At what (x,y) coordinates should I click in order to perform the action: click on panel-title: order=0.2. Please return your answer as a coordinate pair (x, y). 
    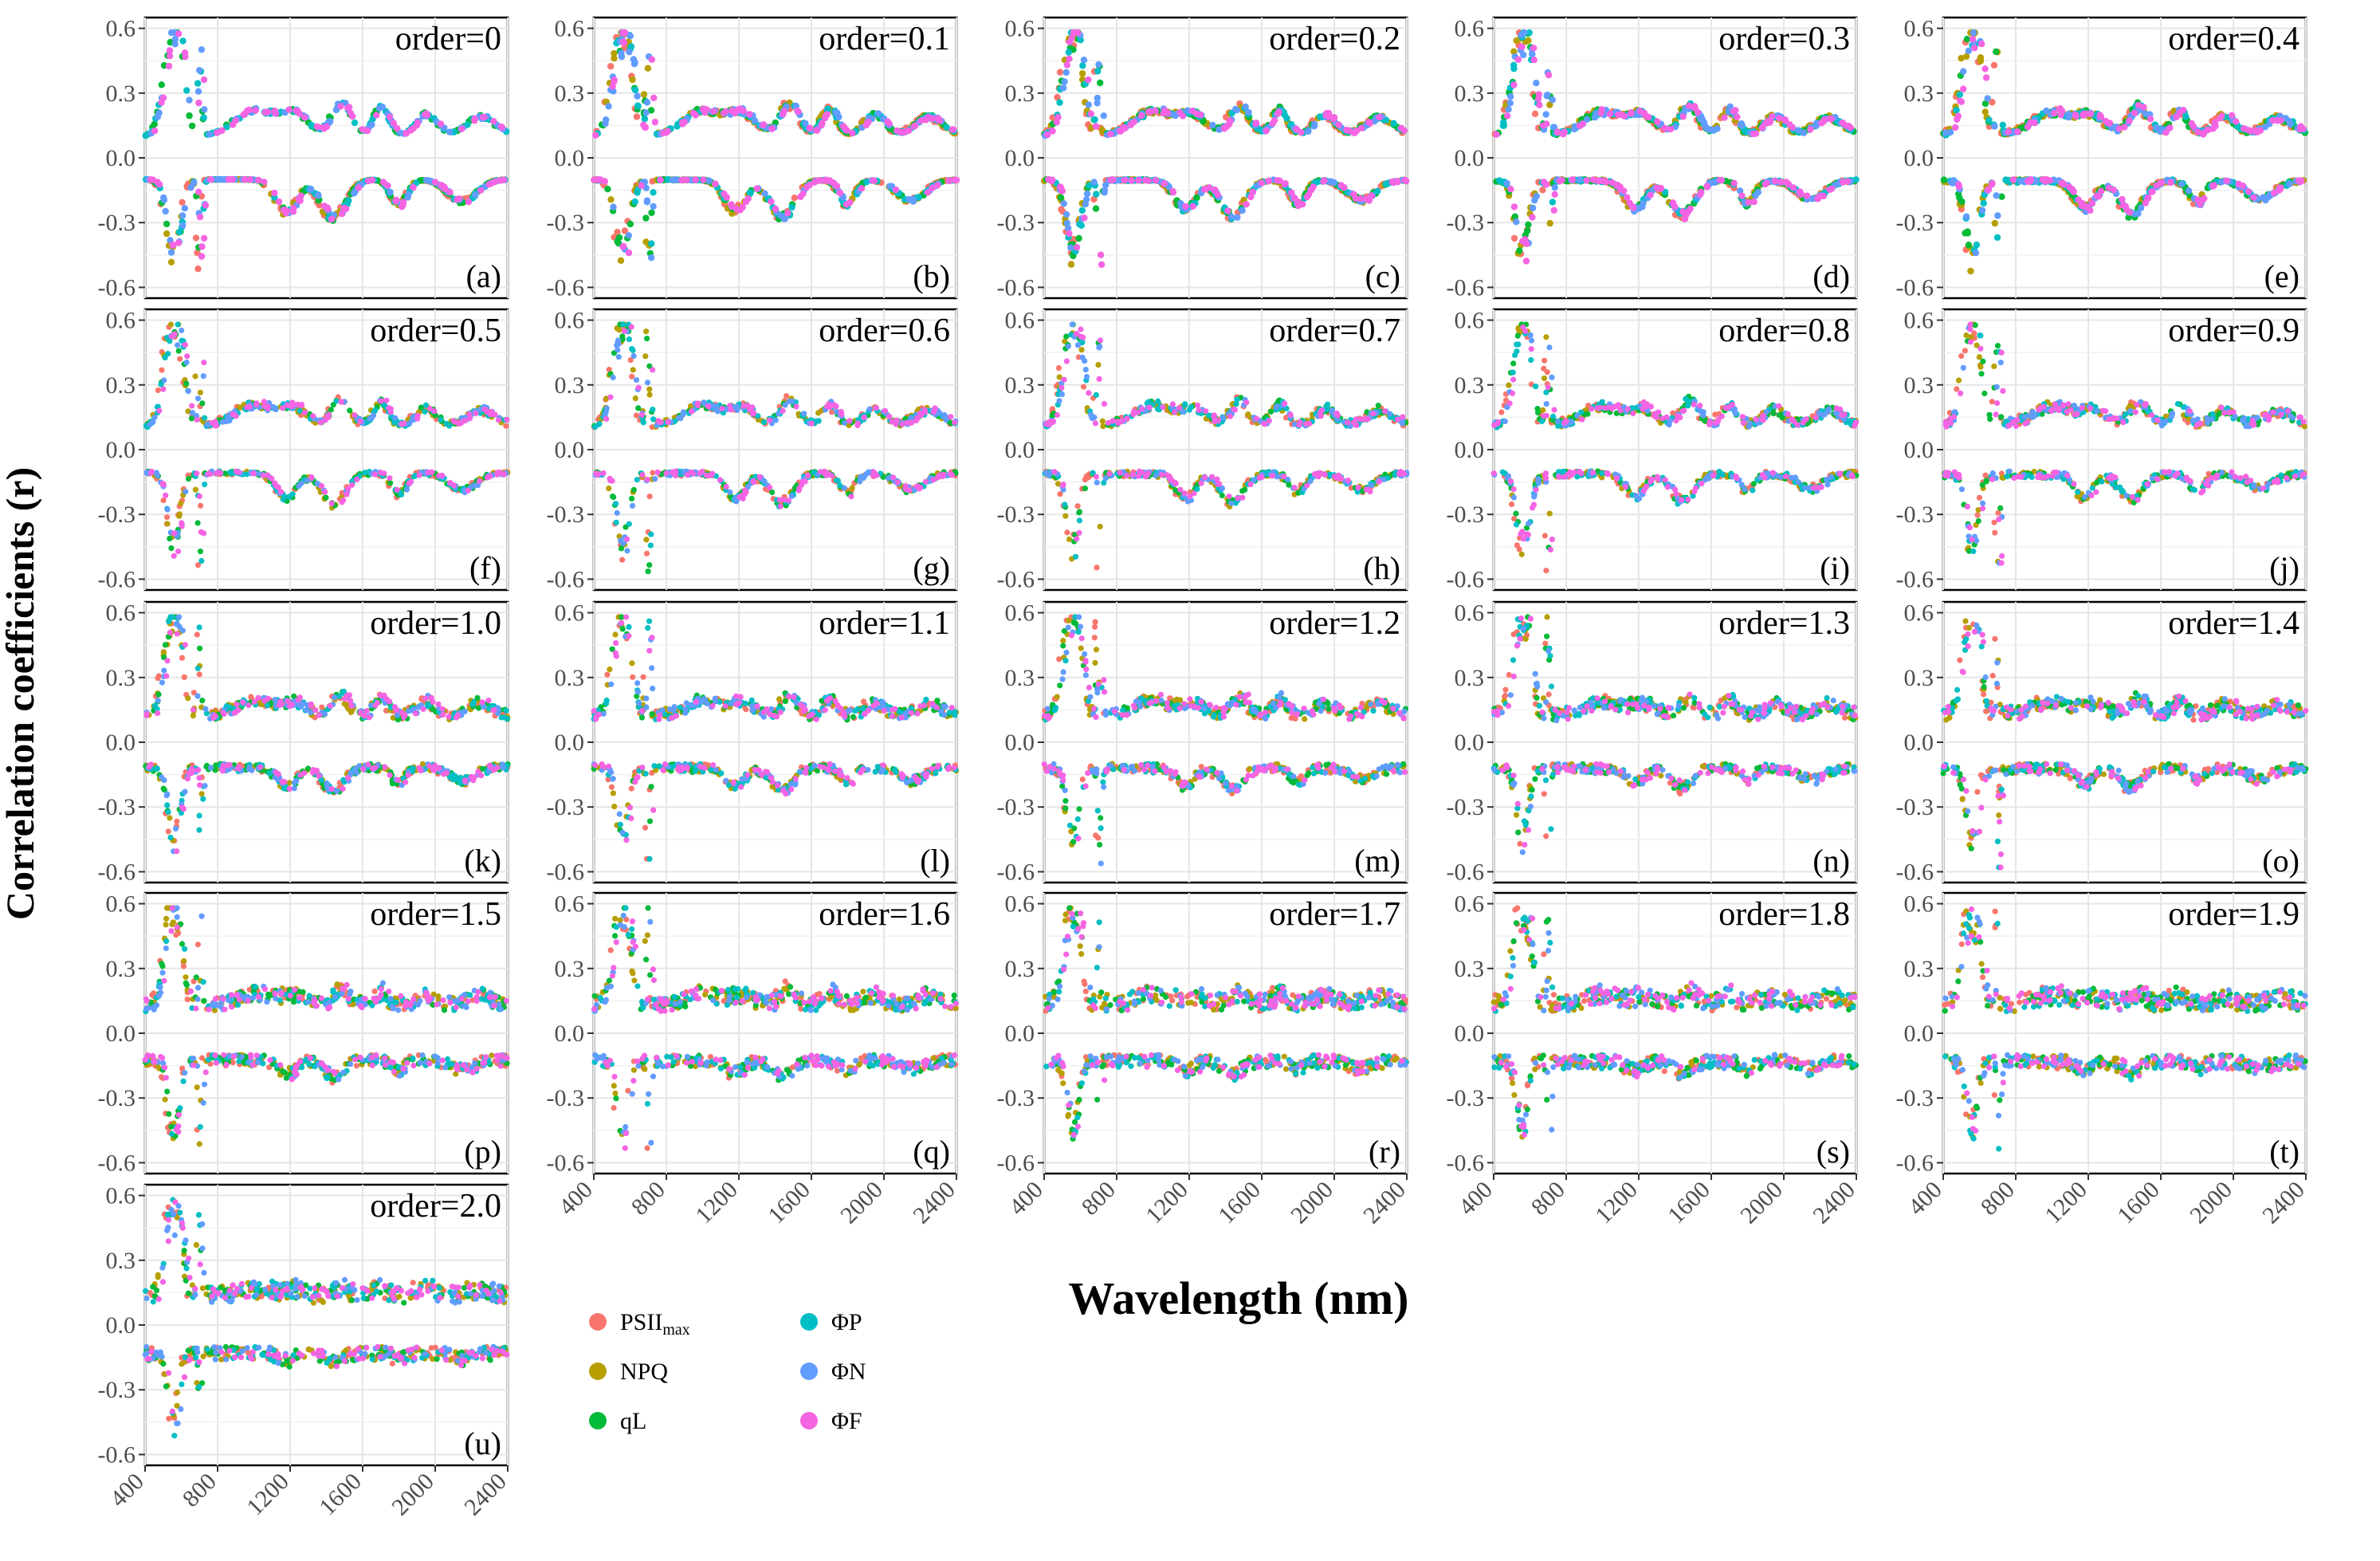
    Looking at the image, I should click on (1334, 39).